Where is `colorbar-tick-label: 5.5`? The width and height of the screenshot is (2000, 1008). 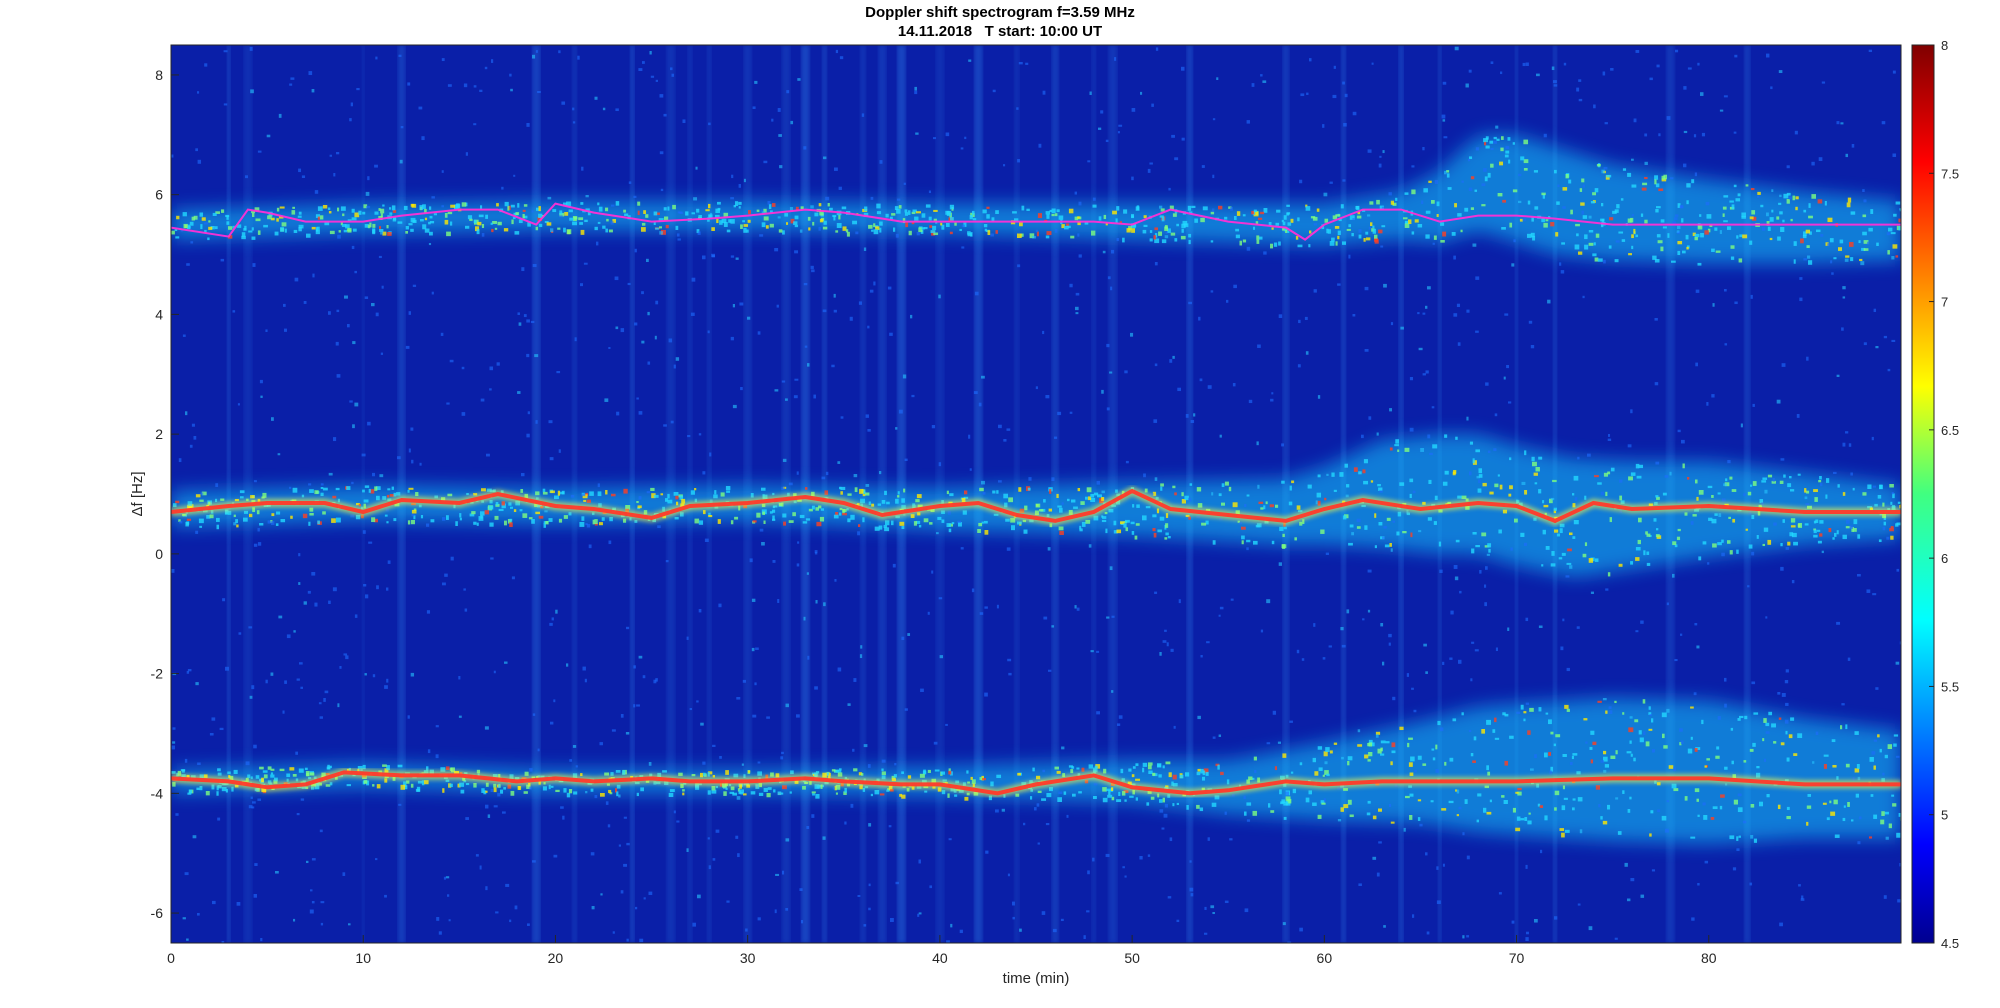
colorbar-tick-label: 5.5 is located at coordinates (1950, 686).